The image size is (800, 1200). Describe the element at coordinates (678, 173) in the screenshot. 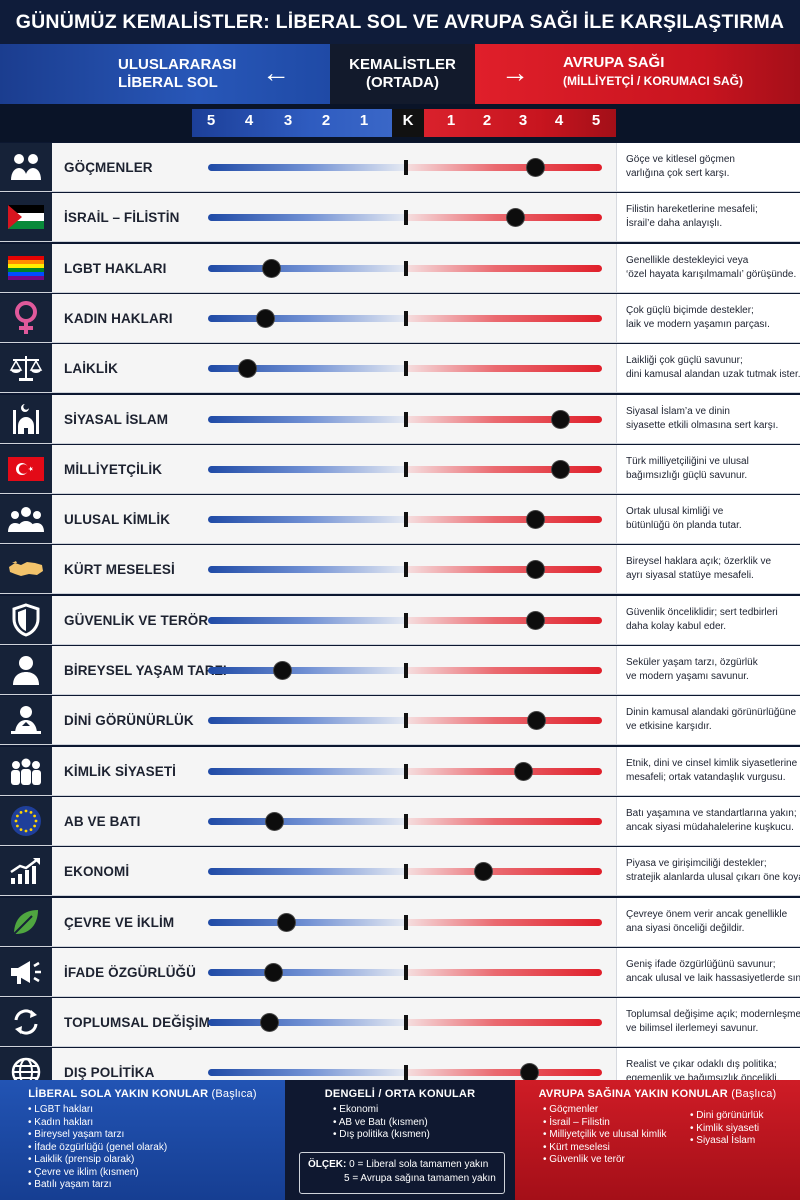

I see `description-line: varlığına çok sert karşı.` at that location.